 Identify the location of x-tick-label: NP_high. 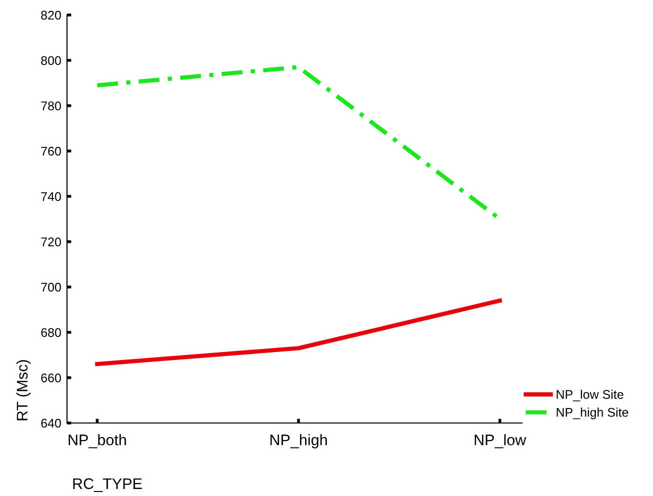
(298, 441).